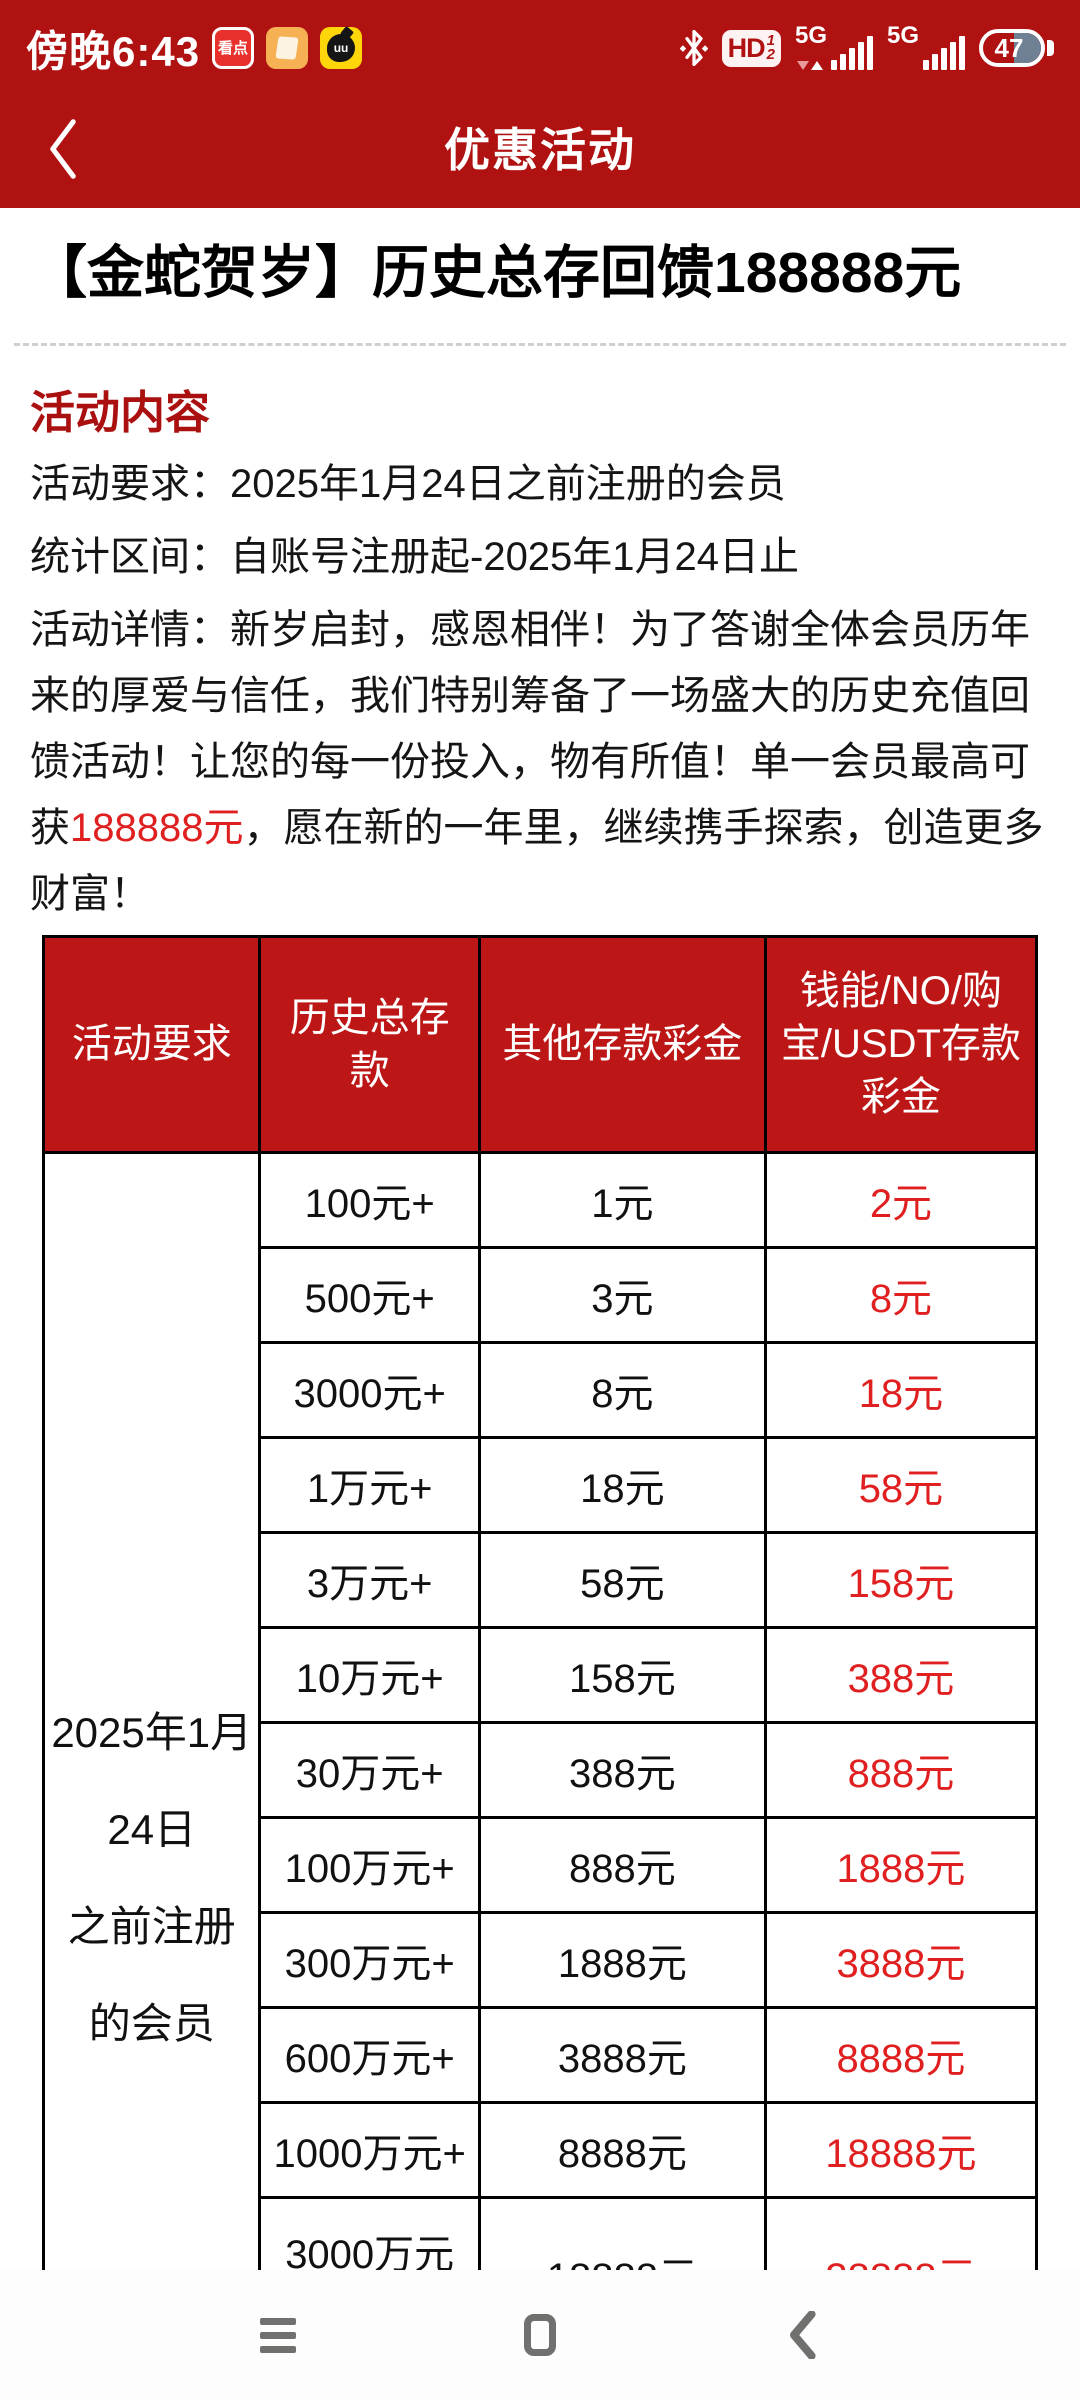 The height and width of the screenshot is (2400, 1080). What do you see at coordinates (901, 1390) in the screenshot?
I see `special-bonus: 18元` at bounding box center [901, 1390].